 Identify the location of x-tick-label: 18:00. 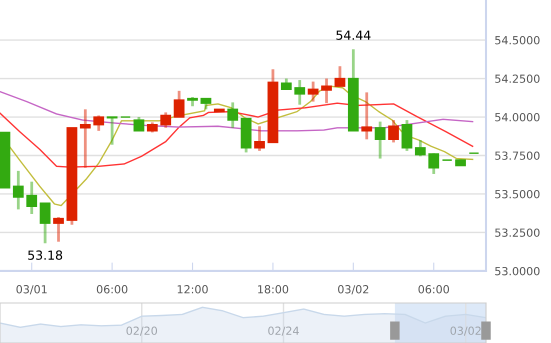
(273, 289).